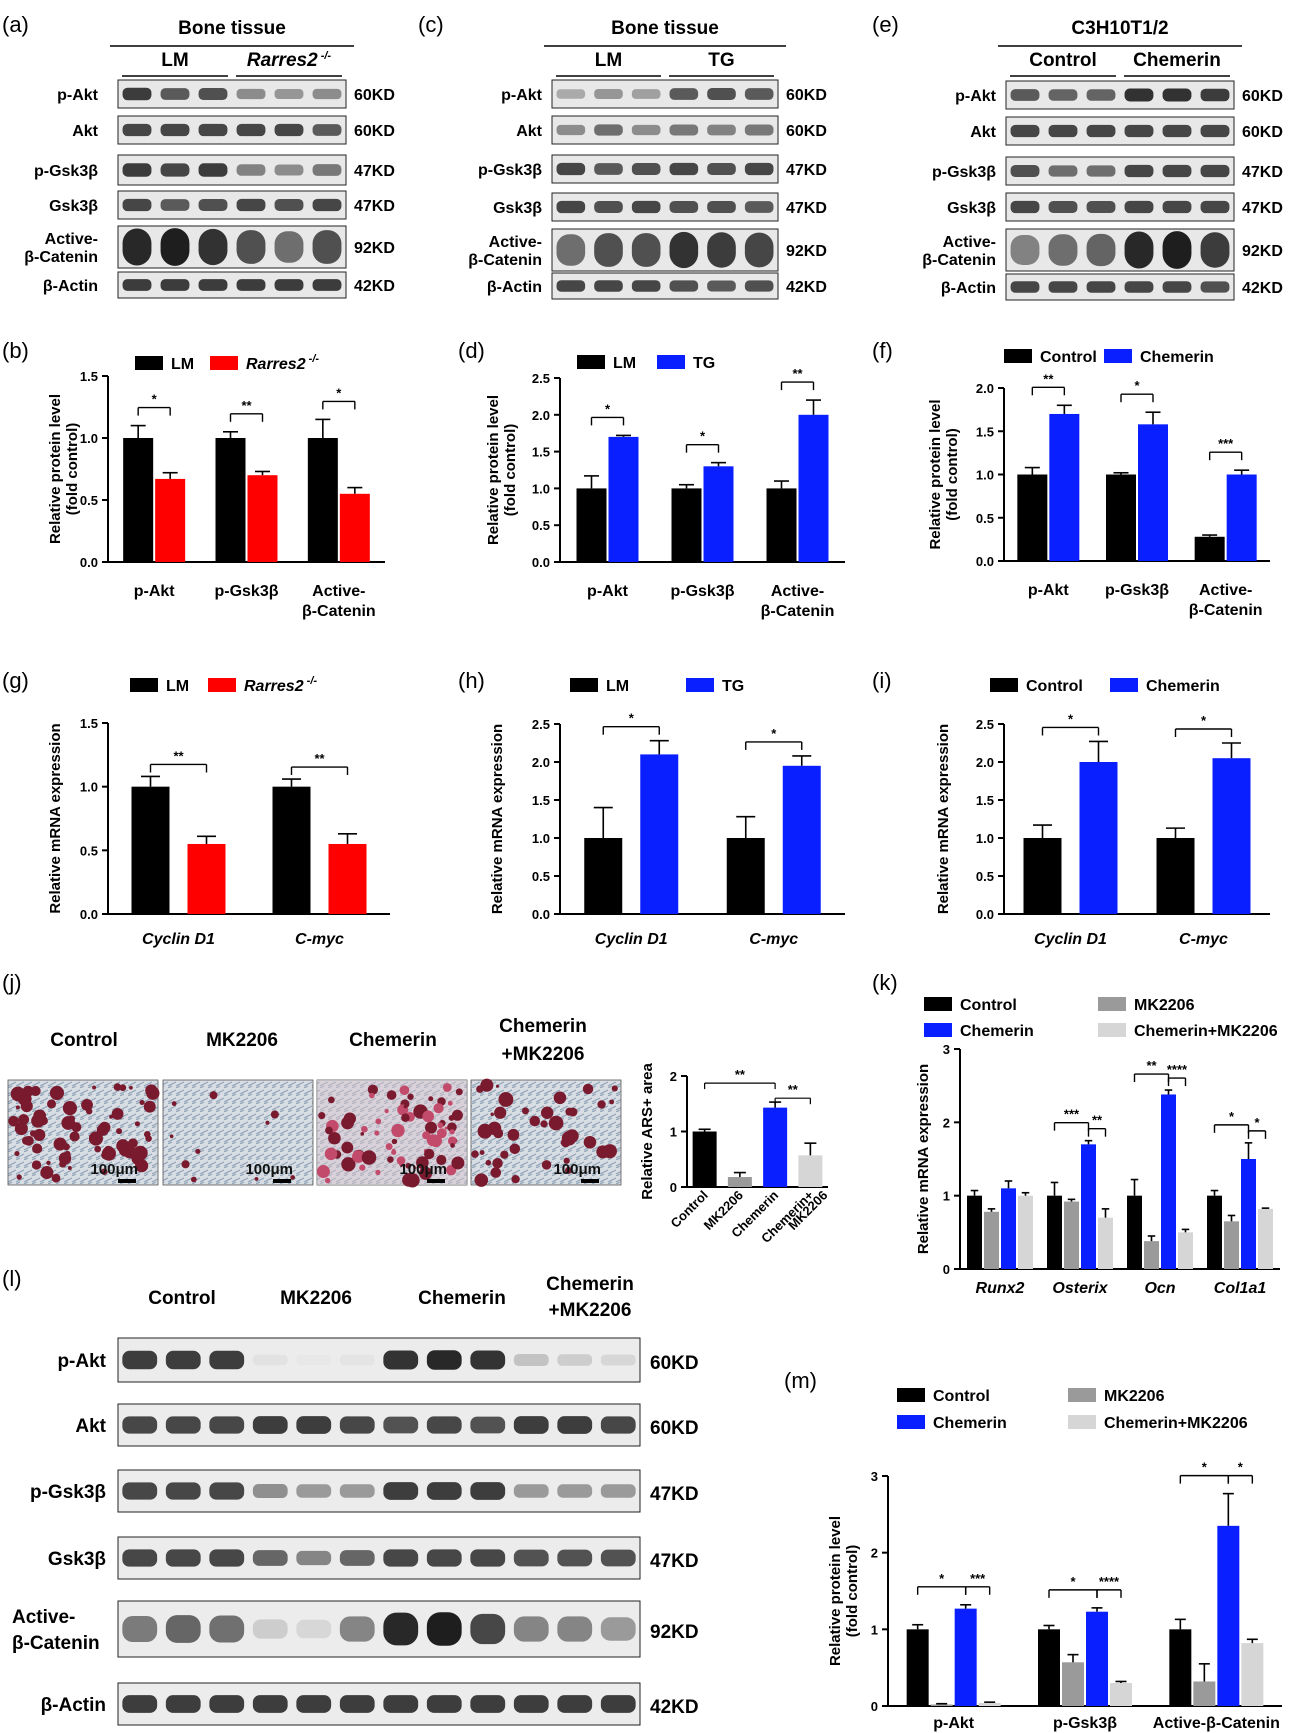 The width and height of the screenshot is (1301, 1733). Describe the element at coordinates (1164, 1005) in the screenshot. I see `legend-label: MK2206` at that location.